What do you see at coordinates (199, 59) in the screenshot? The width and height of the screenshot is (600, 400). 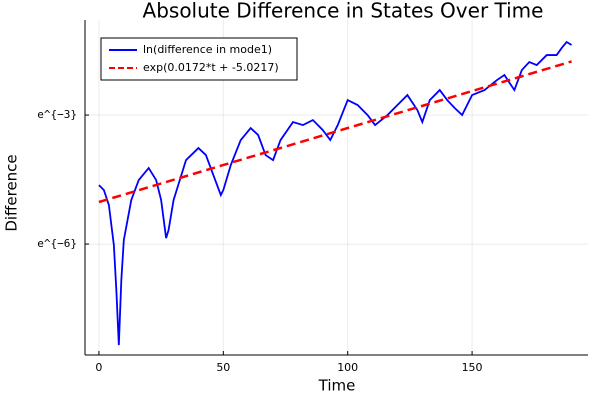 I see `legend-box` at bounding box center [199, 59].